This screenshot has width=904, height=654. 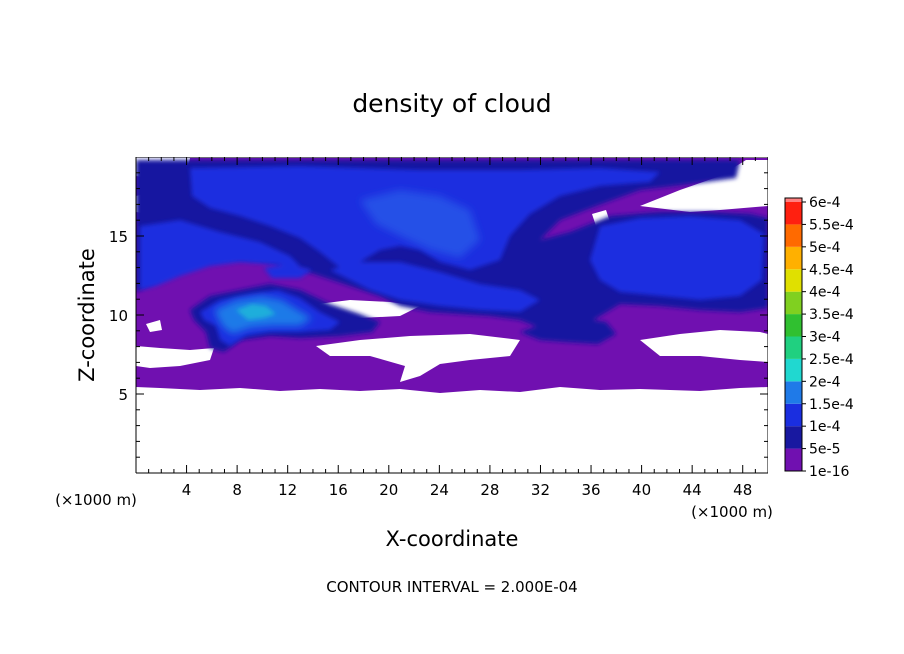 I want to click on x-tick-label: 48, so click(x=742, y=490).